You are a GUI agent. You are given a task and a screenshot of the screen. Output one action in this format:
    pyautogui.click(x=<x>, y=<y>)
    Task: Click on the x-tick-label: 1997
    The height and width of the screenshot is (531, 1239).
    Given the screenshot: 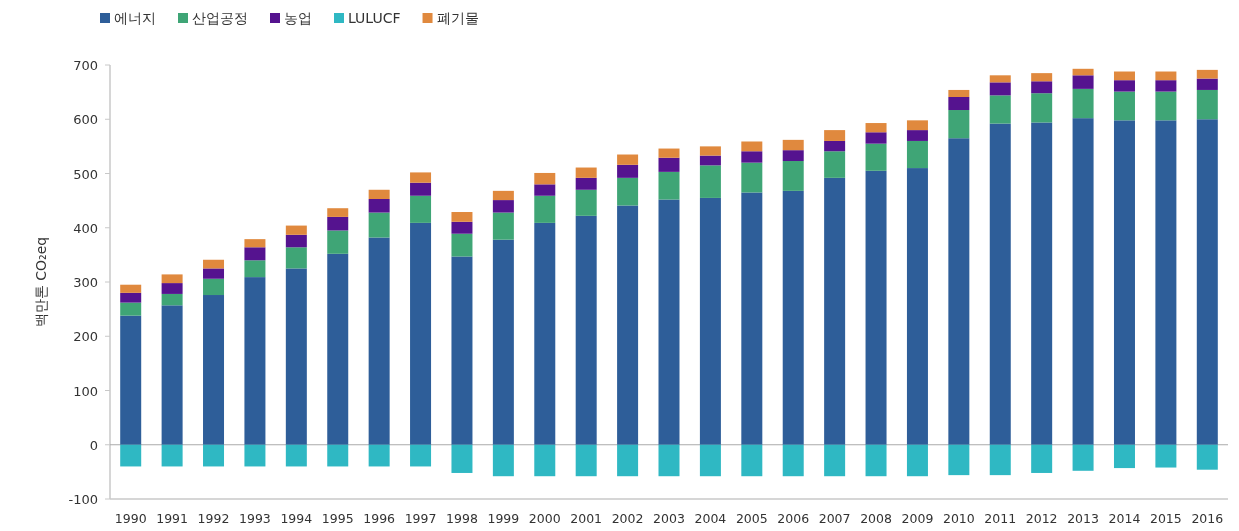 What is the action you would take?
    pyautogui.click(x=420, y=518)
    